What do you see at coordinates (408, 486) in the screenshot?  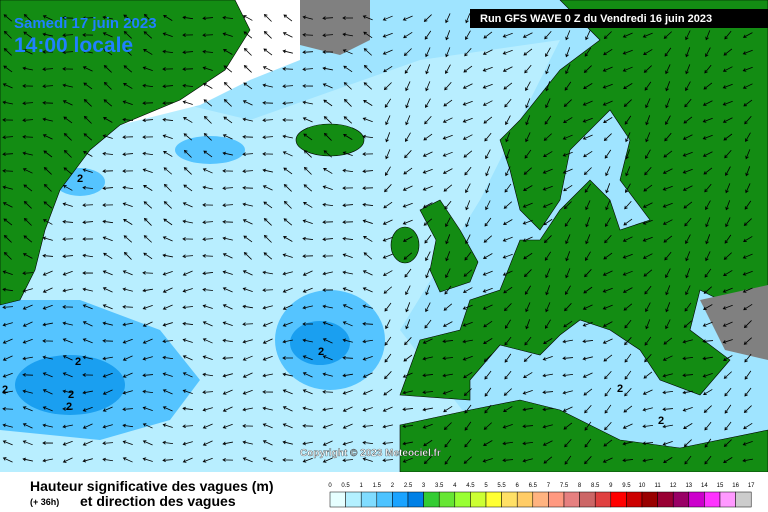 I see `legend-tick: 2.5` at bounding box center [408, 486].